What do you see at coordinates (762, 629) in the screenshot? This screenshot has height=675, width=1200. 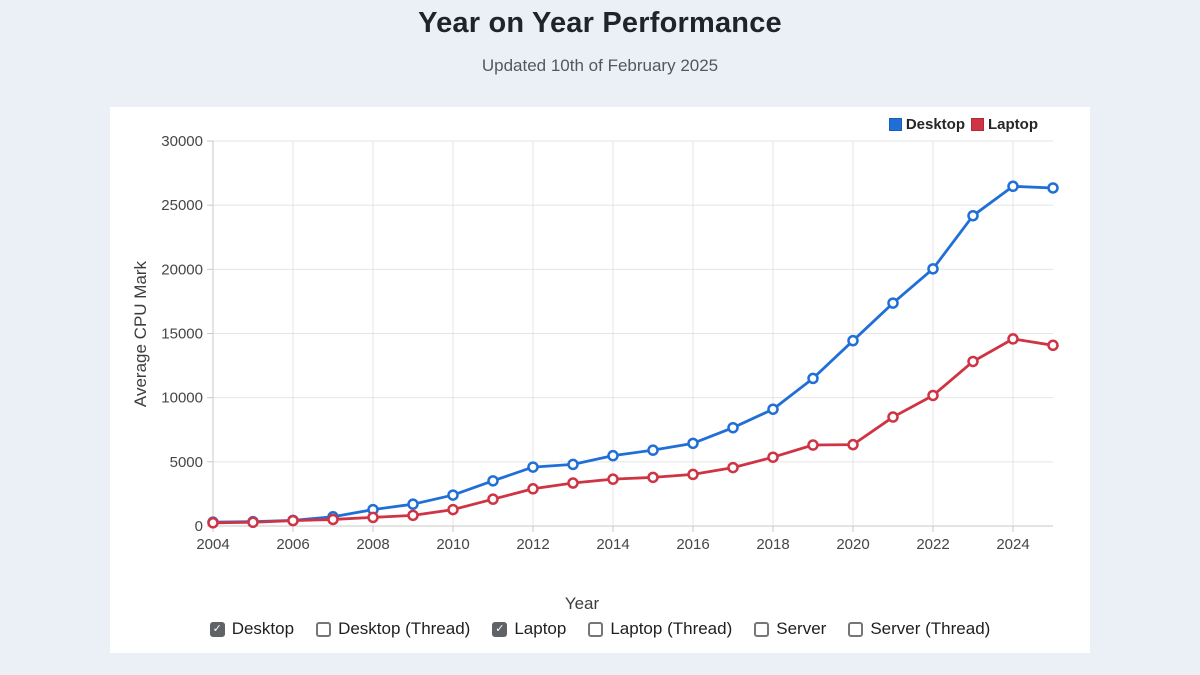 I see `checkbox-server-unchecked` at bounding box center [762, 629].